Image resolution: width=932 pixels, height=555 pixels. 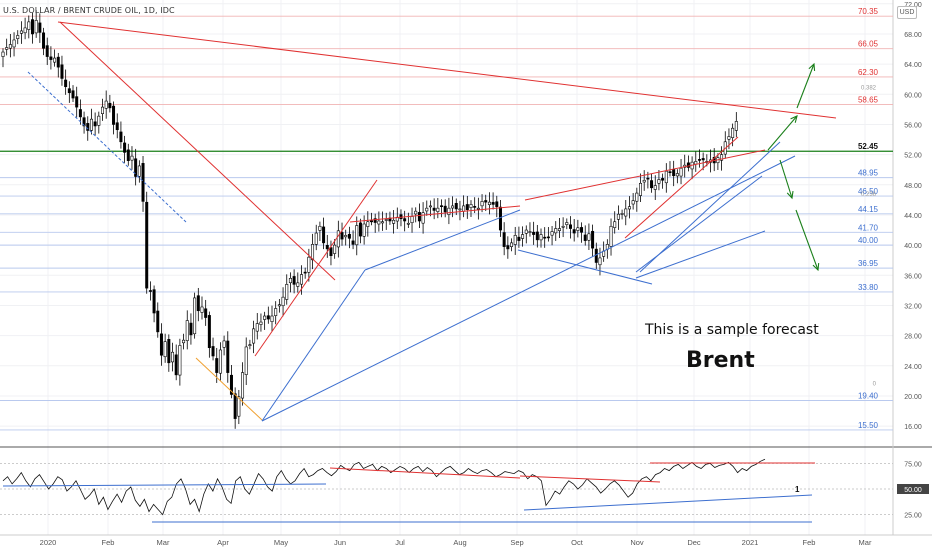 I want to click on level-label: 66.05, so click(x=868, y=44).